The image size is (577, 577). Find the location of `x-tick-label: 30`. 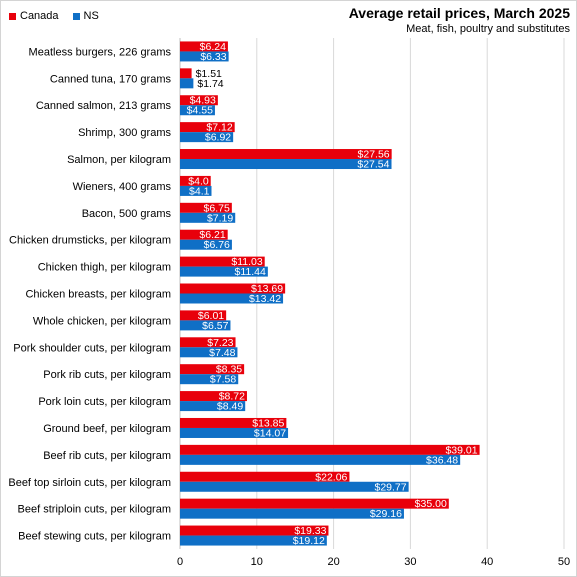

x-tick-label: 30 is located at coordinates (410, 562).